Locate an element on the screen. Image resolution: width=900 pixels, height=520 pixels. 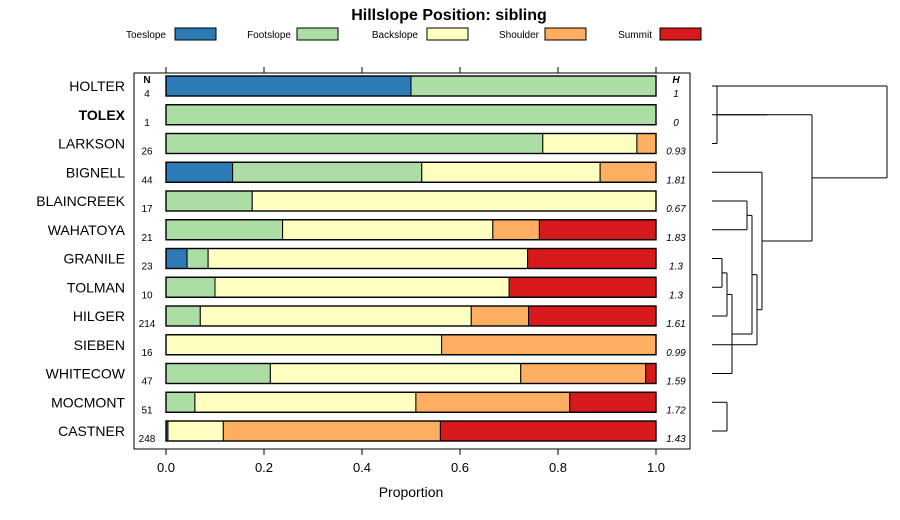
legend-swatch-footslope is located at coordinates (317, 34).